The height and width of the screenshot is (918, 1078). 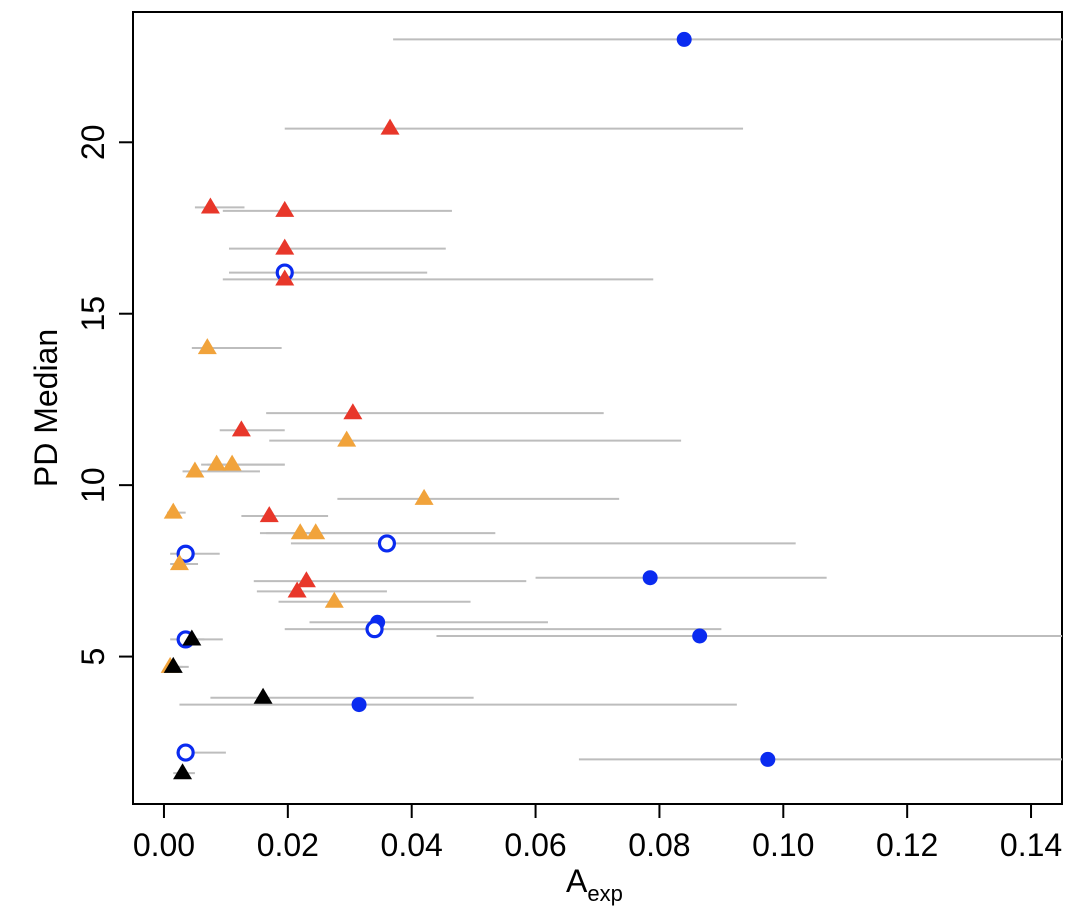 What do you see at coordinates (46, 408) in the screenshot?
I see `y-axis-title: PD Median` at bounding box center [46, 408].